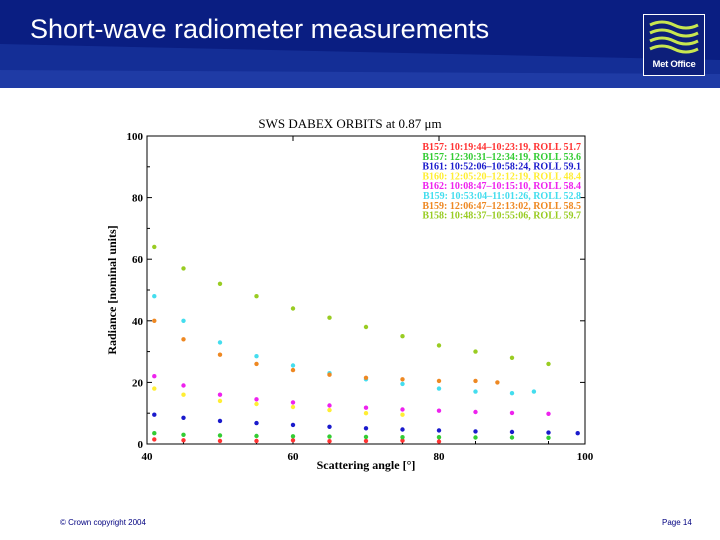  Describe the element at coordinates (135, 137) in the screenshot. I see `y-tick-label: 100` at that location.